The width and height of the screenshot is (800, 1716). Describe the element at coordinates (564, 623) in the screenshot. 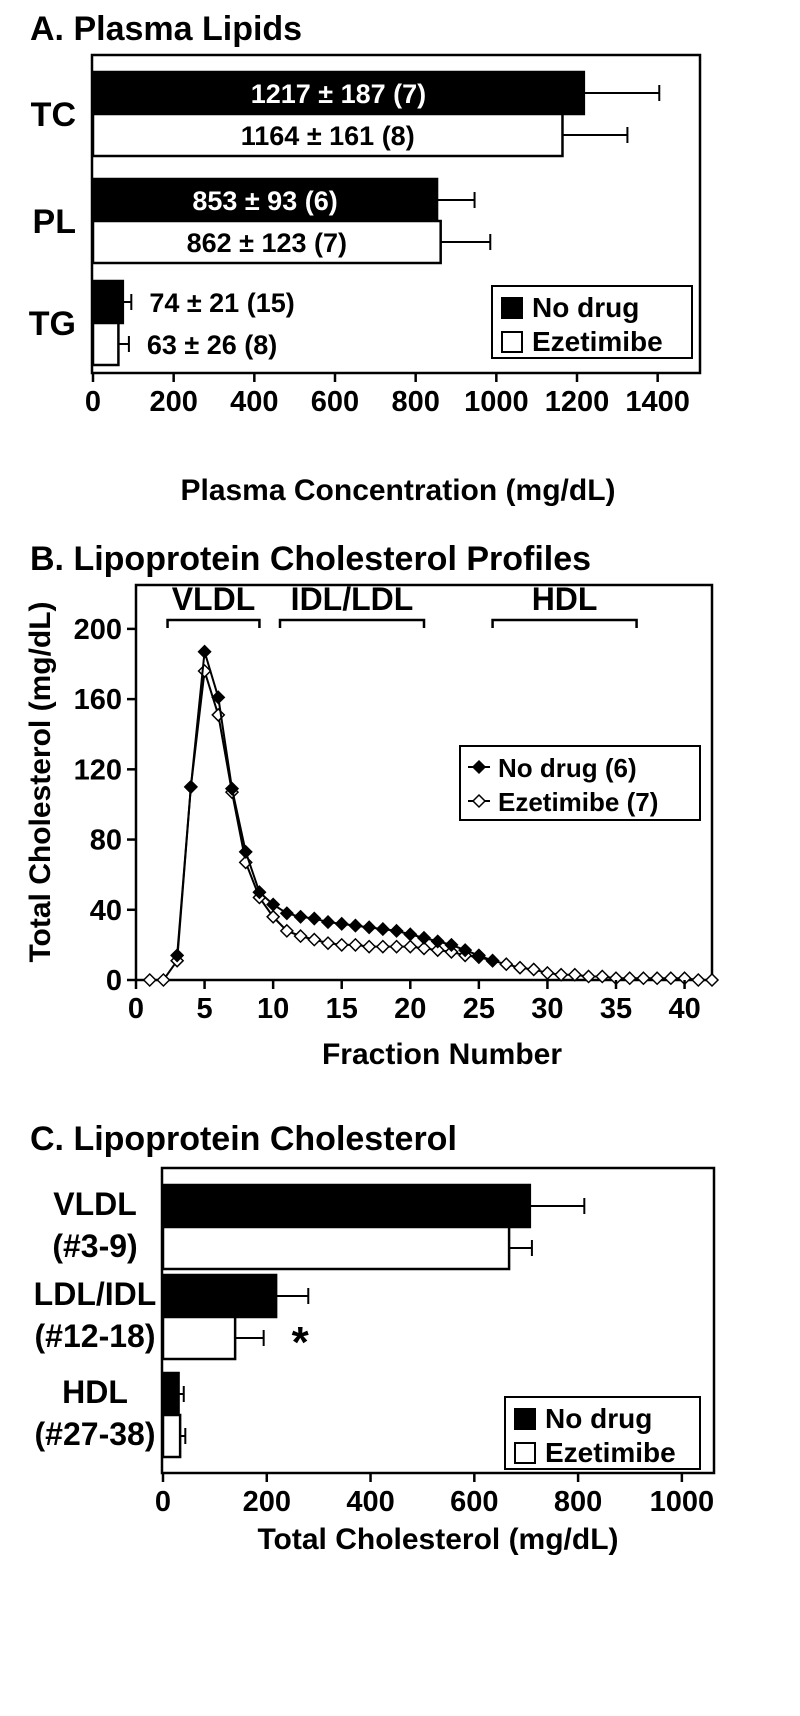

I see `region-bracket-hdl` at that location.